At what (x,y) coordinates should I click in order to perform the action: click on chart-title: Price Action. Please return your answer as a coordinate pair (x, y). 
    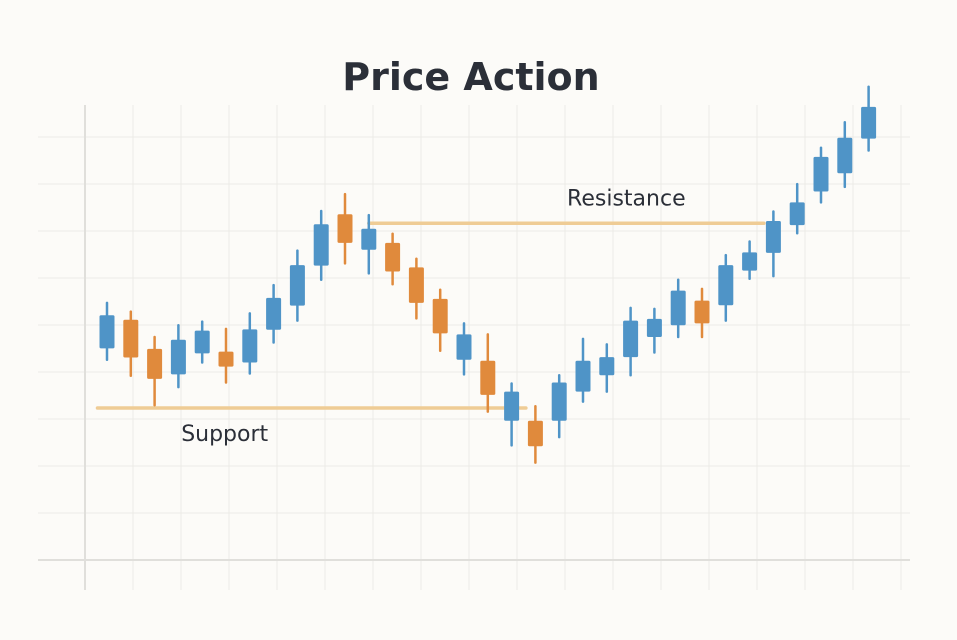
    Looking at the image, I should click on (470, 77).